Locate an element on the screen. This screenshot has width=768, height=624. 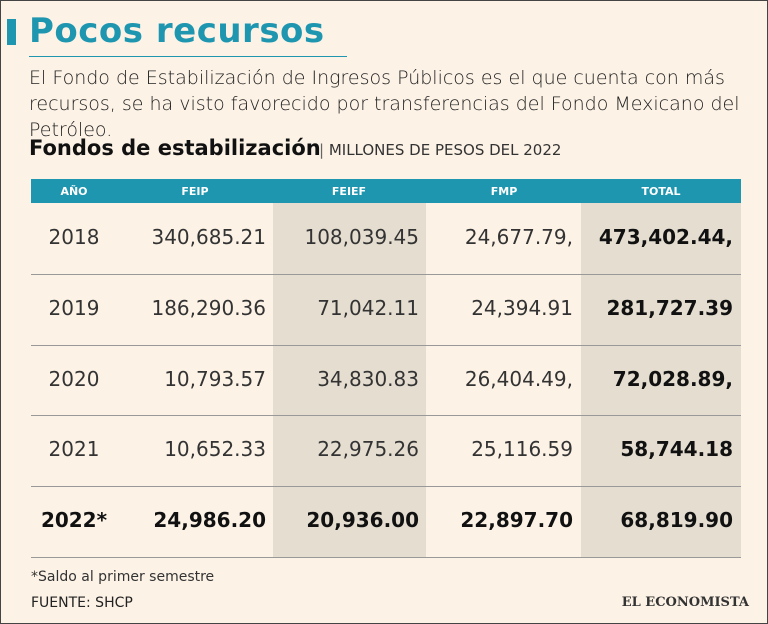
table-cell: 2018 is located at coordinates (74, 237).